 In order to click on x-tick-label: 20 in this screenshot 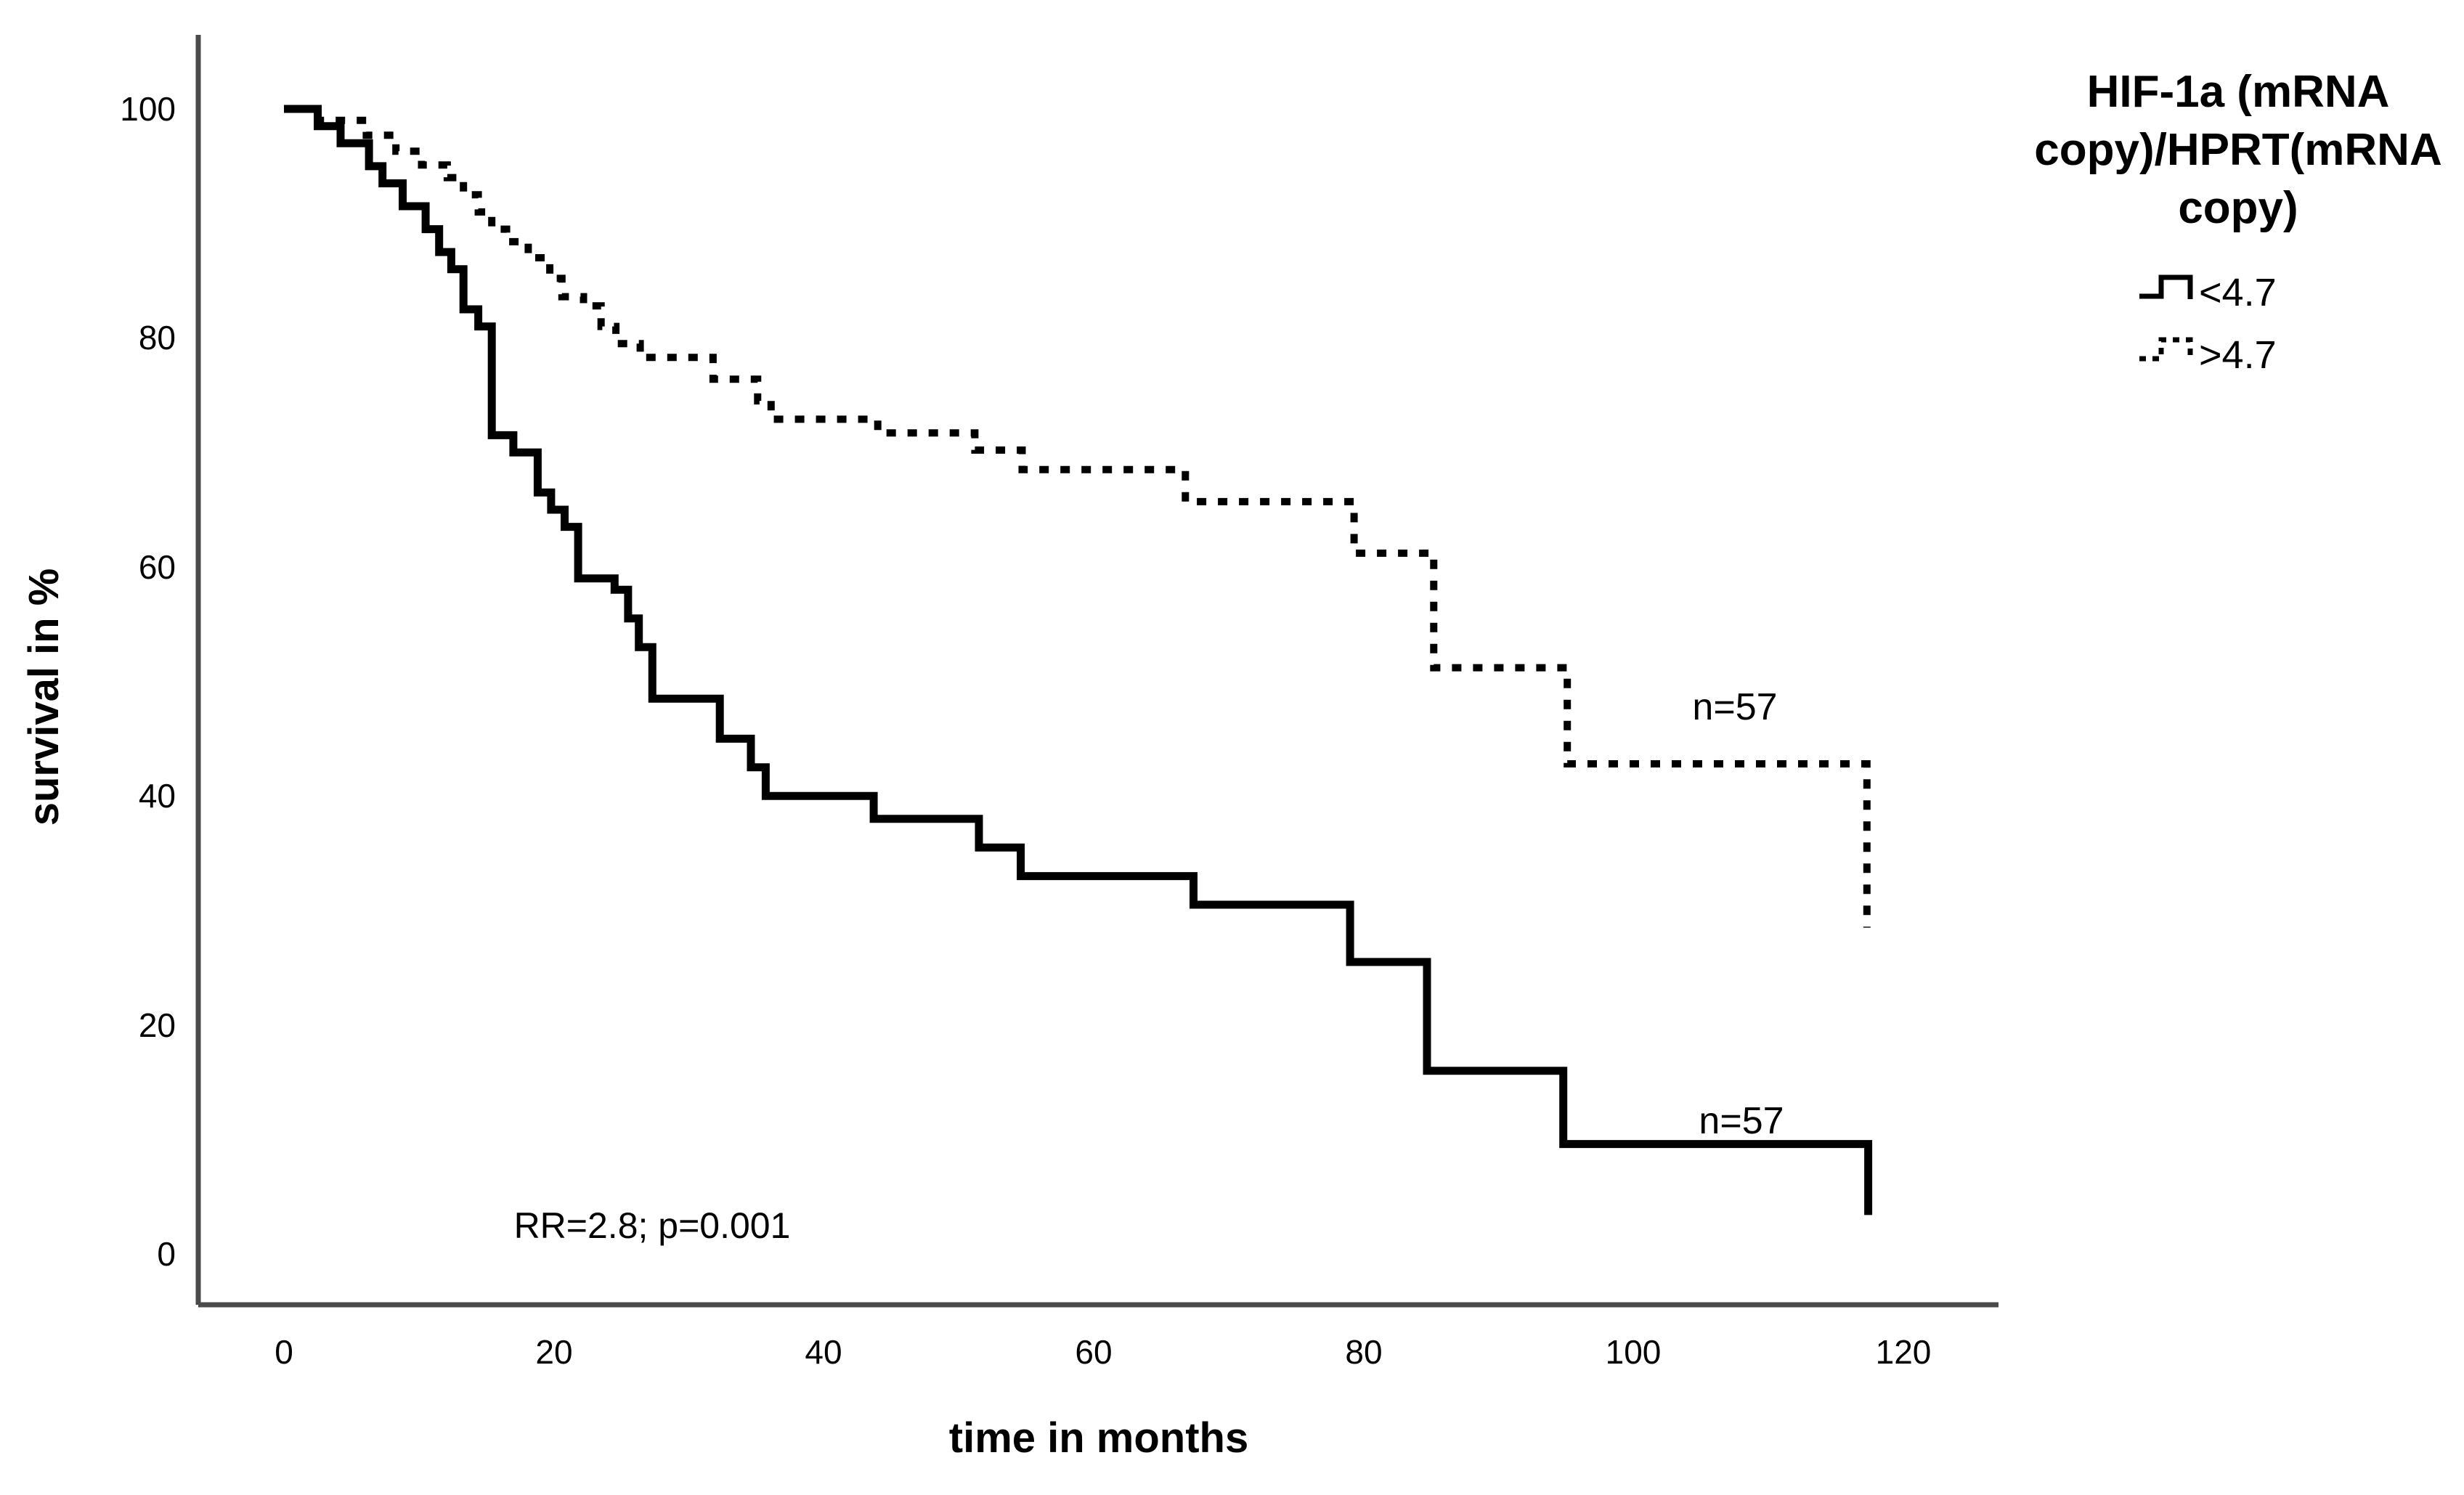, I will do `click(553, 1352)`.